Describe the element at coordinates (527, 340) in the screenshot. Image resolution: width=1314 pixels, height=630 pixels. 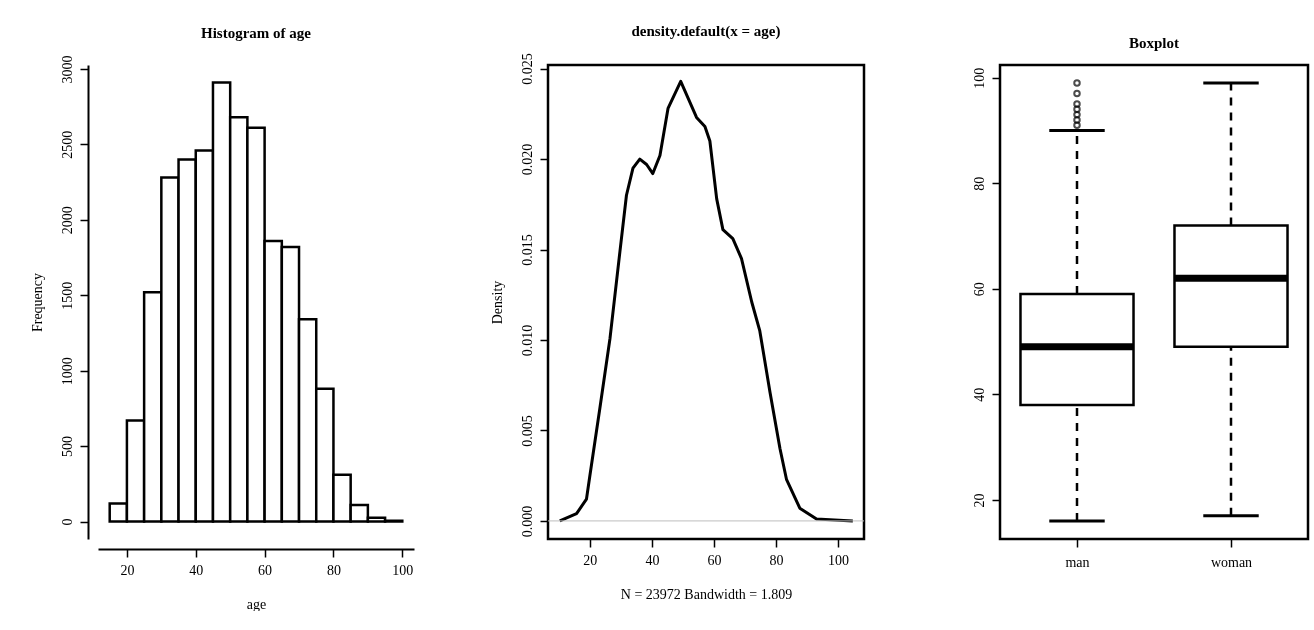
I see `y-tick-label: 0.010` at that location.